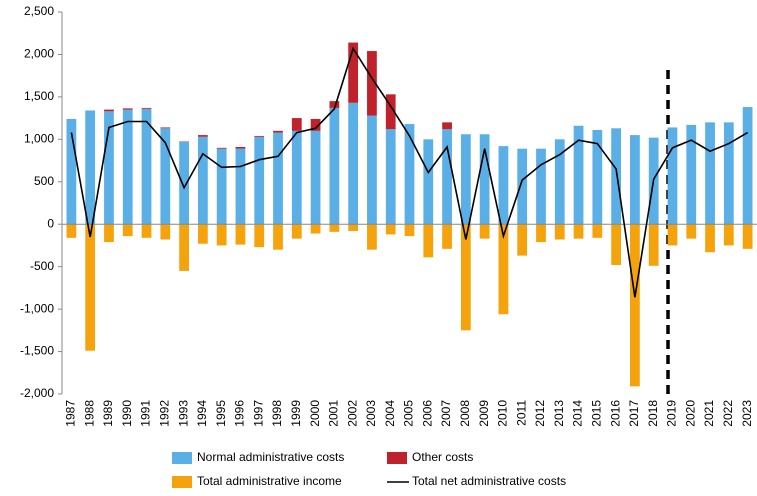 This screenshot has width=757, height=496. Describe the element at coordinates (37, 393) in the screenshot. I see `y-tick-label: -2,000` at that location.